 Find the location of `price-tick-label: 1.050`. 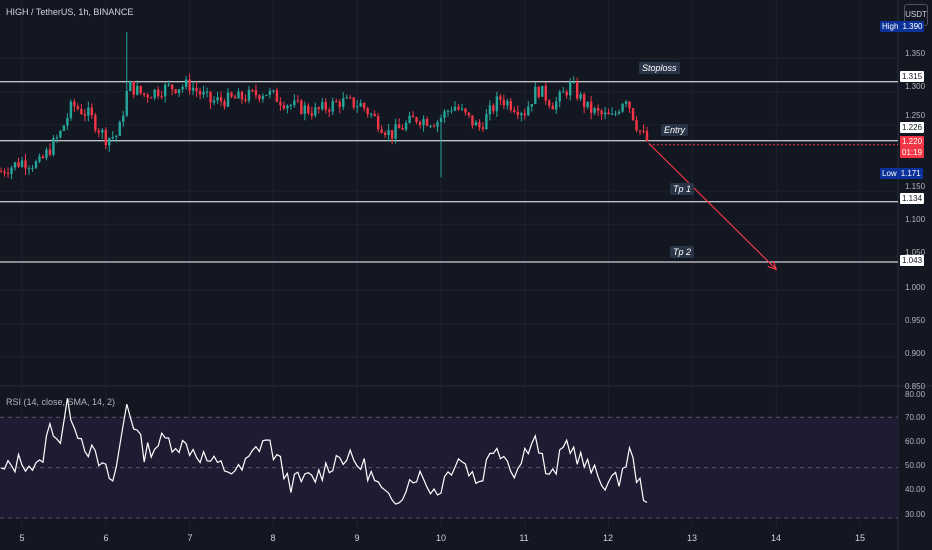

price-tick-label: 1.050 is located at coordinates (915, 252).